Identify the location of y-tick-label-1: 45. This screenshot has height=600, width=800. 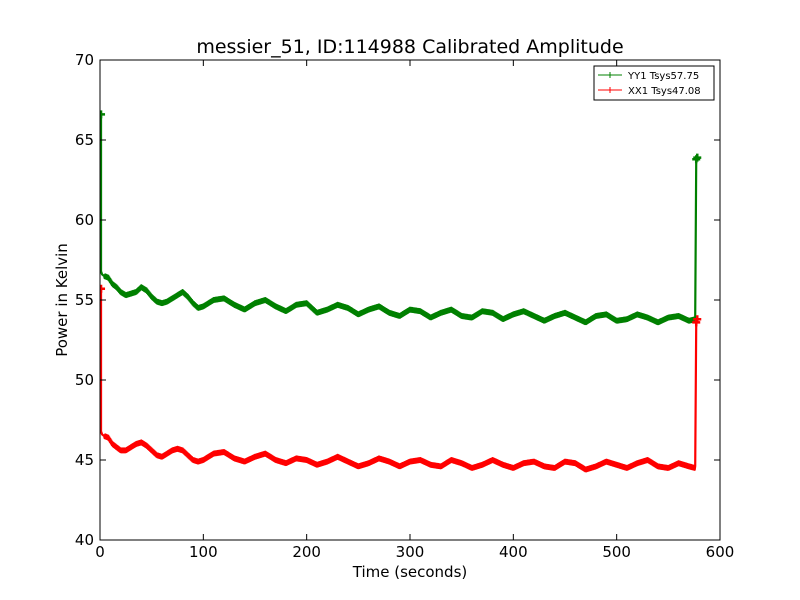
(84, 460).